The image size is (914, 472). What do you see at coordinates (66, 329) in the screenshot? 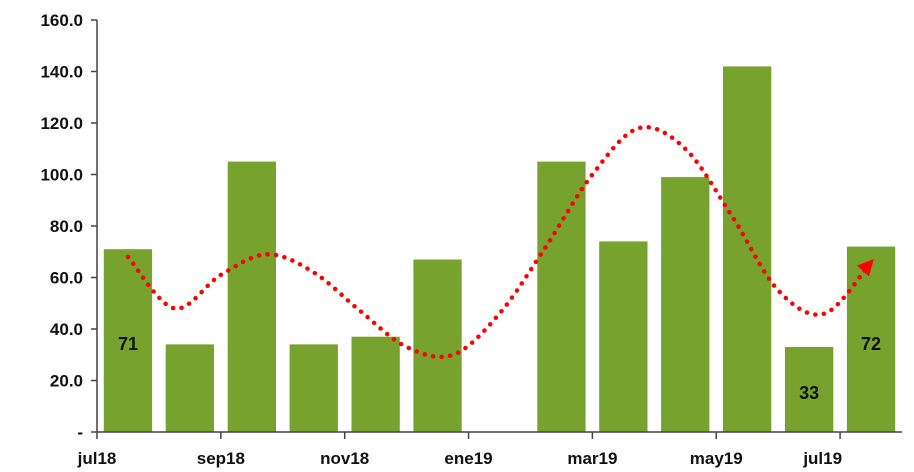
I see `y-tick-label: 40.0` at bounding box center [66, 329].